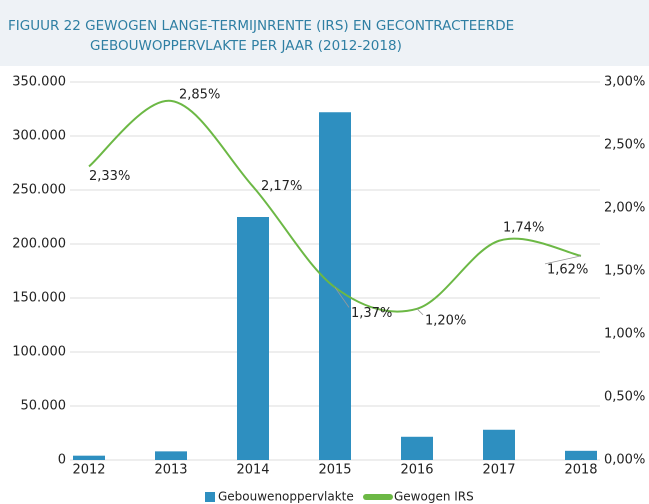 The height and width of the screenshot is (504, 649). I want to click on y-tick-label: 200.000, so click(39, 244).